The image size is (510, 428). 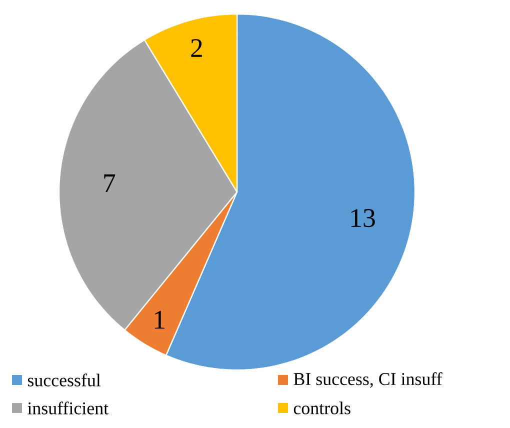 I want to click on data-label: 1, so click(x=159, y=319).